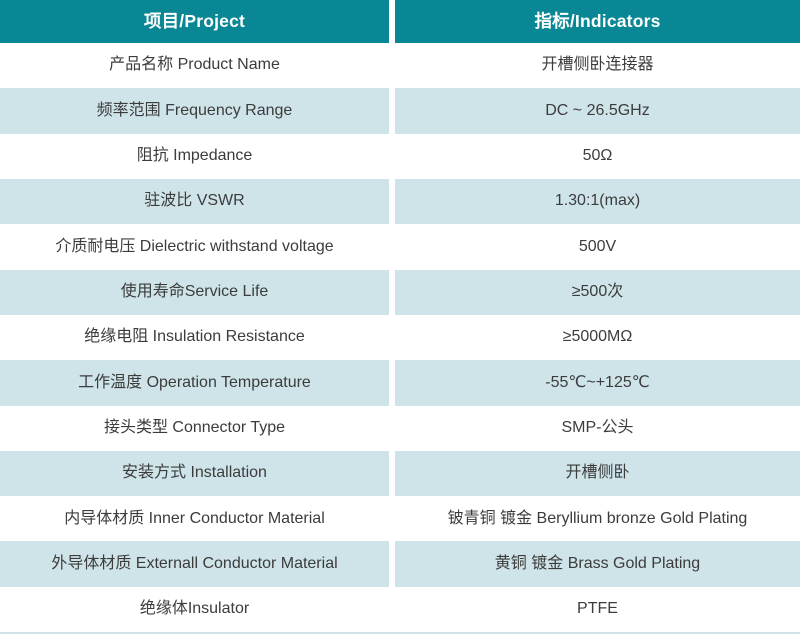 The width and height of the screenshot is (800, 634). What do you see at coordinates (400, 337) in the screenshot?
I see `table-row-insulation-resistance: 绝缘电阻 Insulation Resistance ≥5000MΩ` at bounding box center [400, 337].